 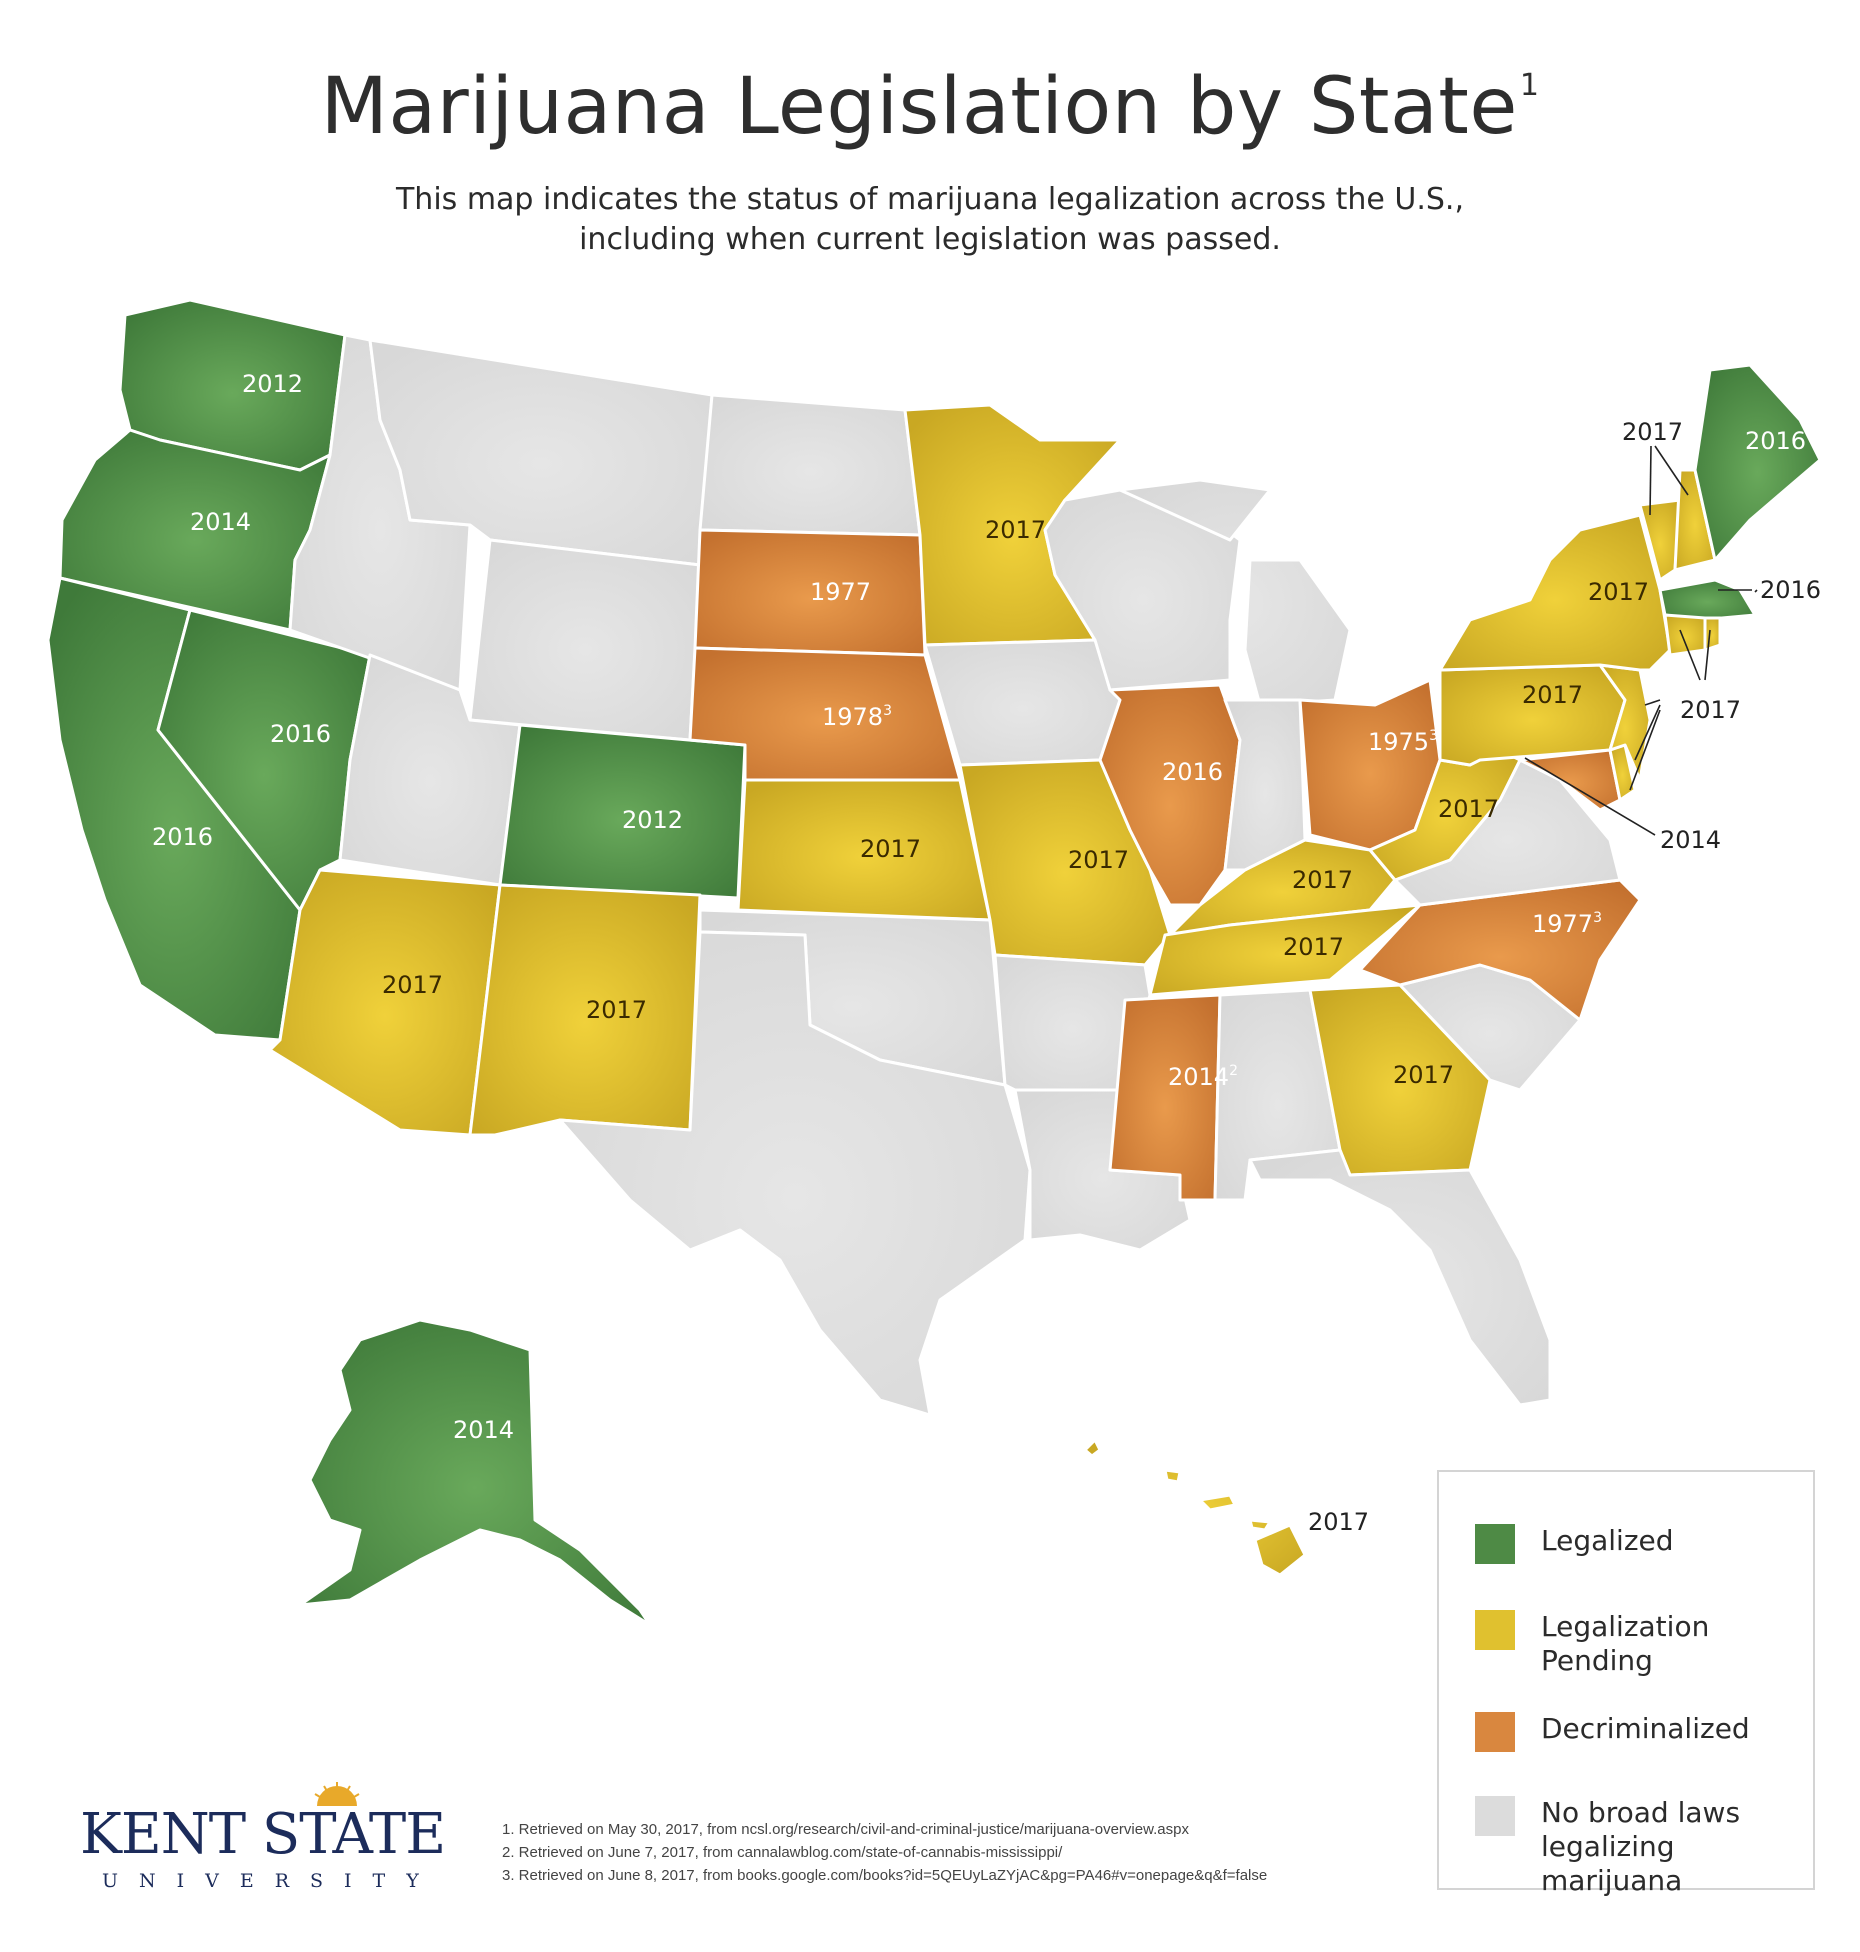 I want to click on state-maine, so click(x=1757, y=462).